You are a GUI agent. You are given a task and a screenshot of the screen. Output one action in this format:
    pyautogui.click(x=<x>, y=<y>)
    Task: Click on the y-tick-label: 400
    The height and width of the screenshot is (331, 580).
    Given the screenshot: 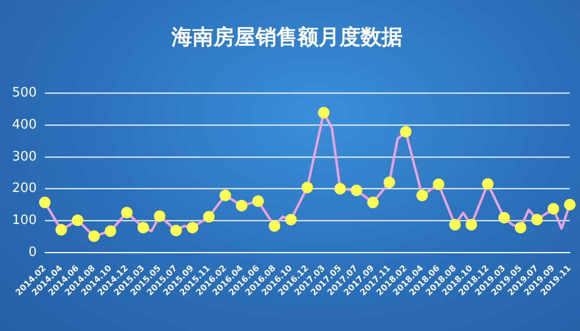 What is the action you would take?
    pyautogui.click(x=24, y=124)
    